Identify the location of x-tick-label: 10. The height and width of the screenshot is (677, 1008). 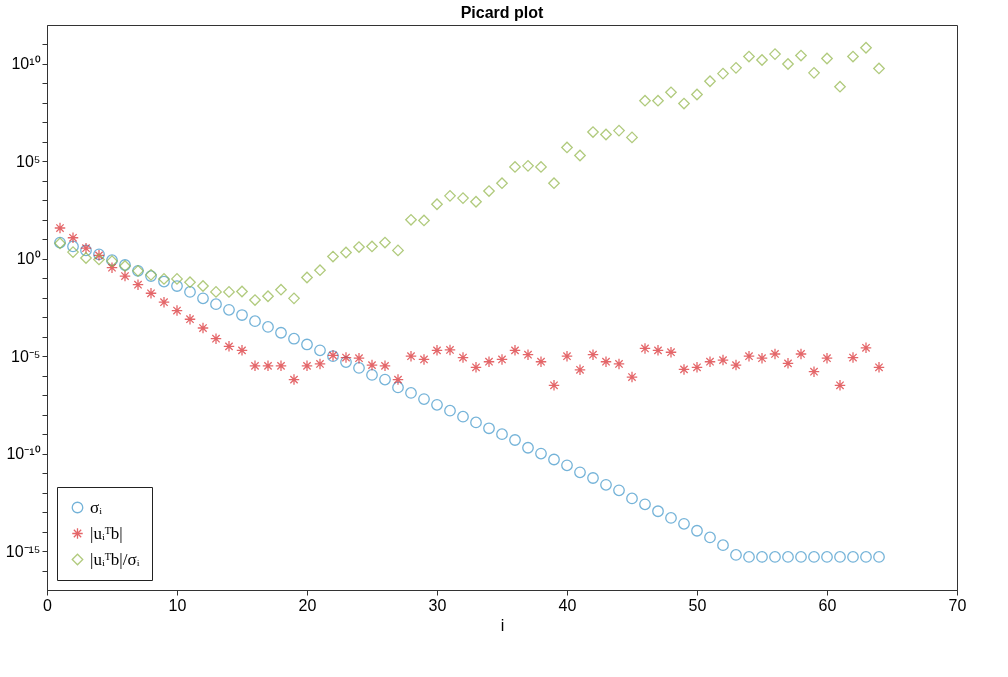
(177, 605).